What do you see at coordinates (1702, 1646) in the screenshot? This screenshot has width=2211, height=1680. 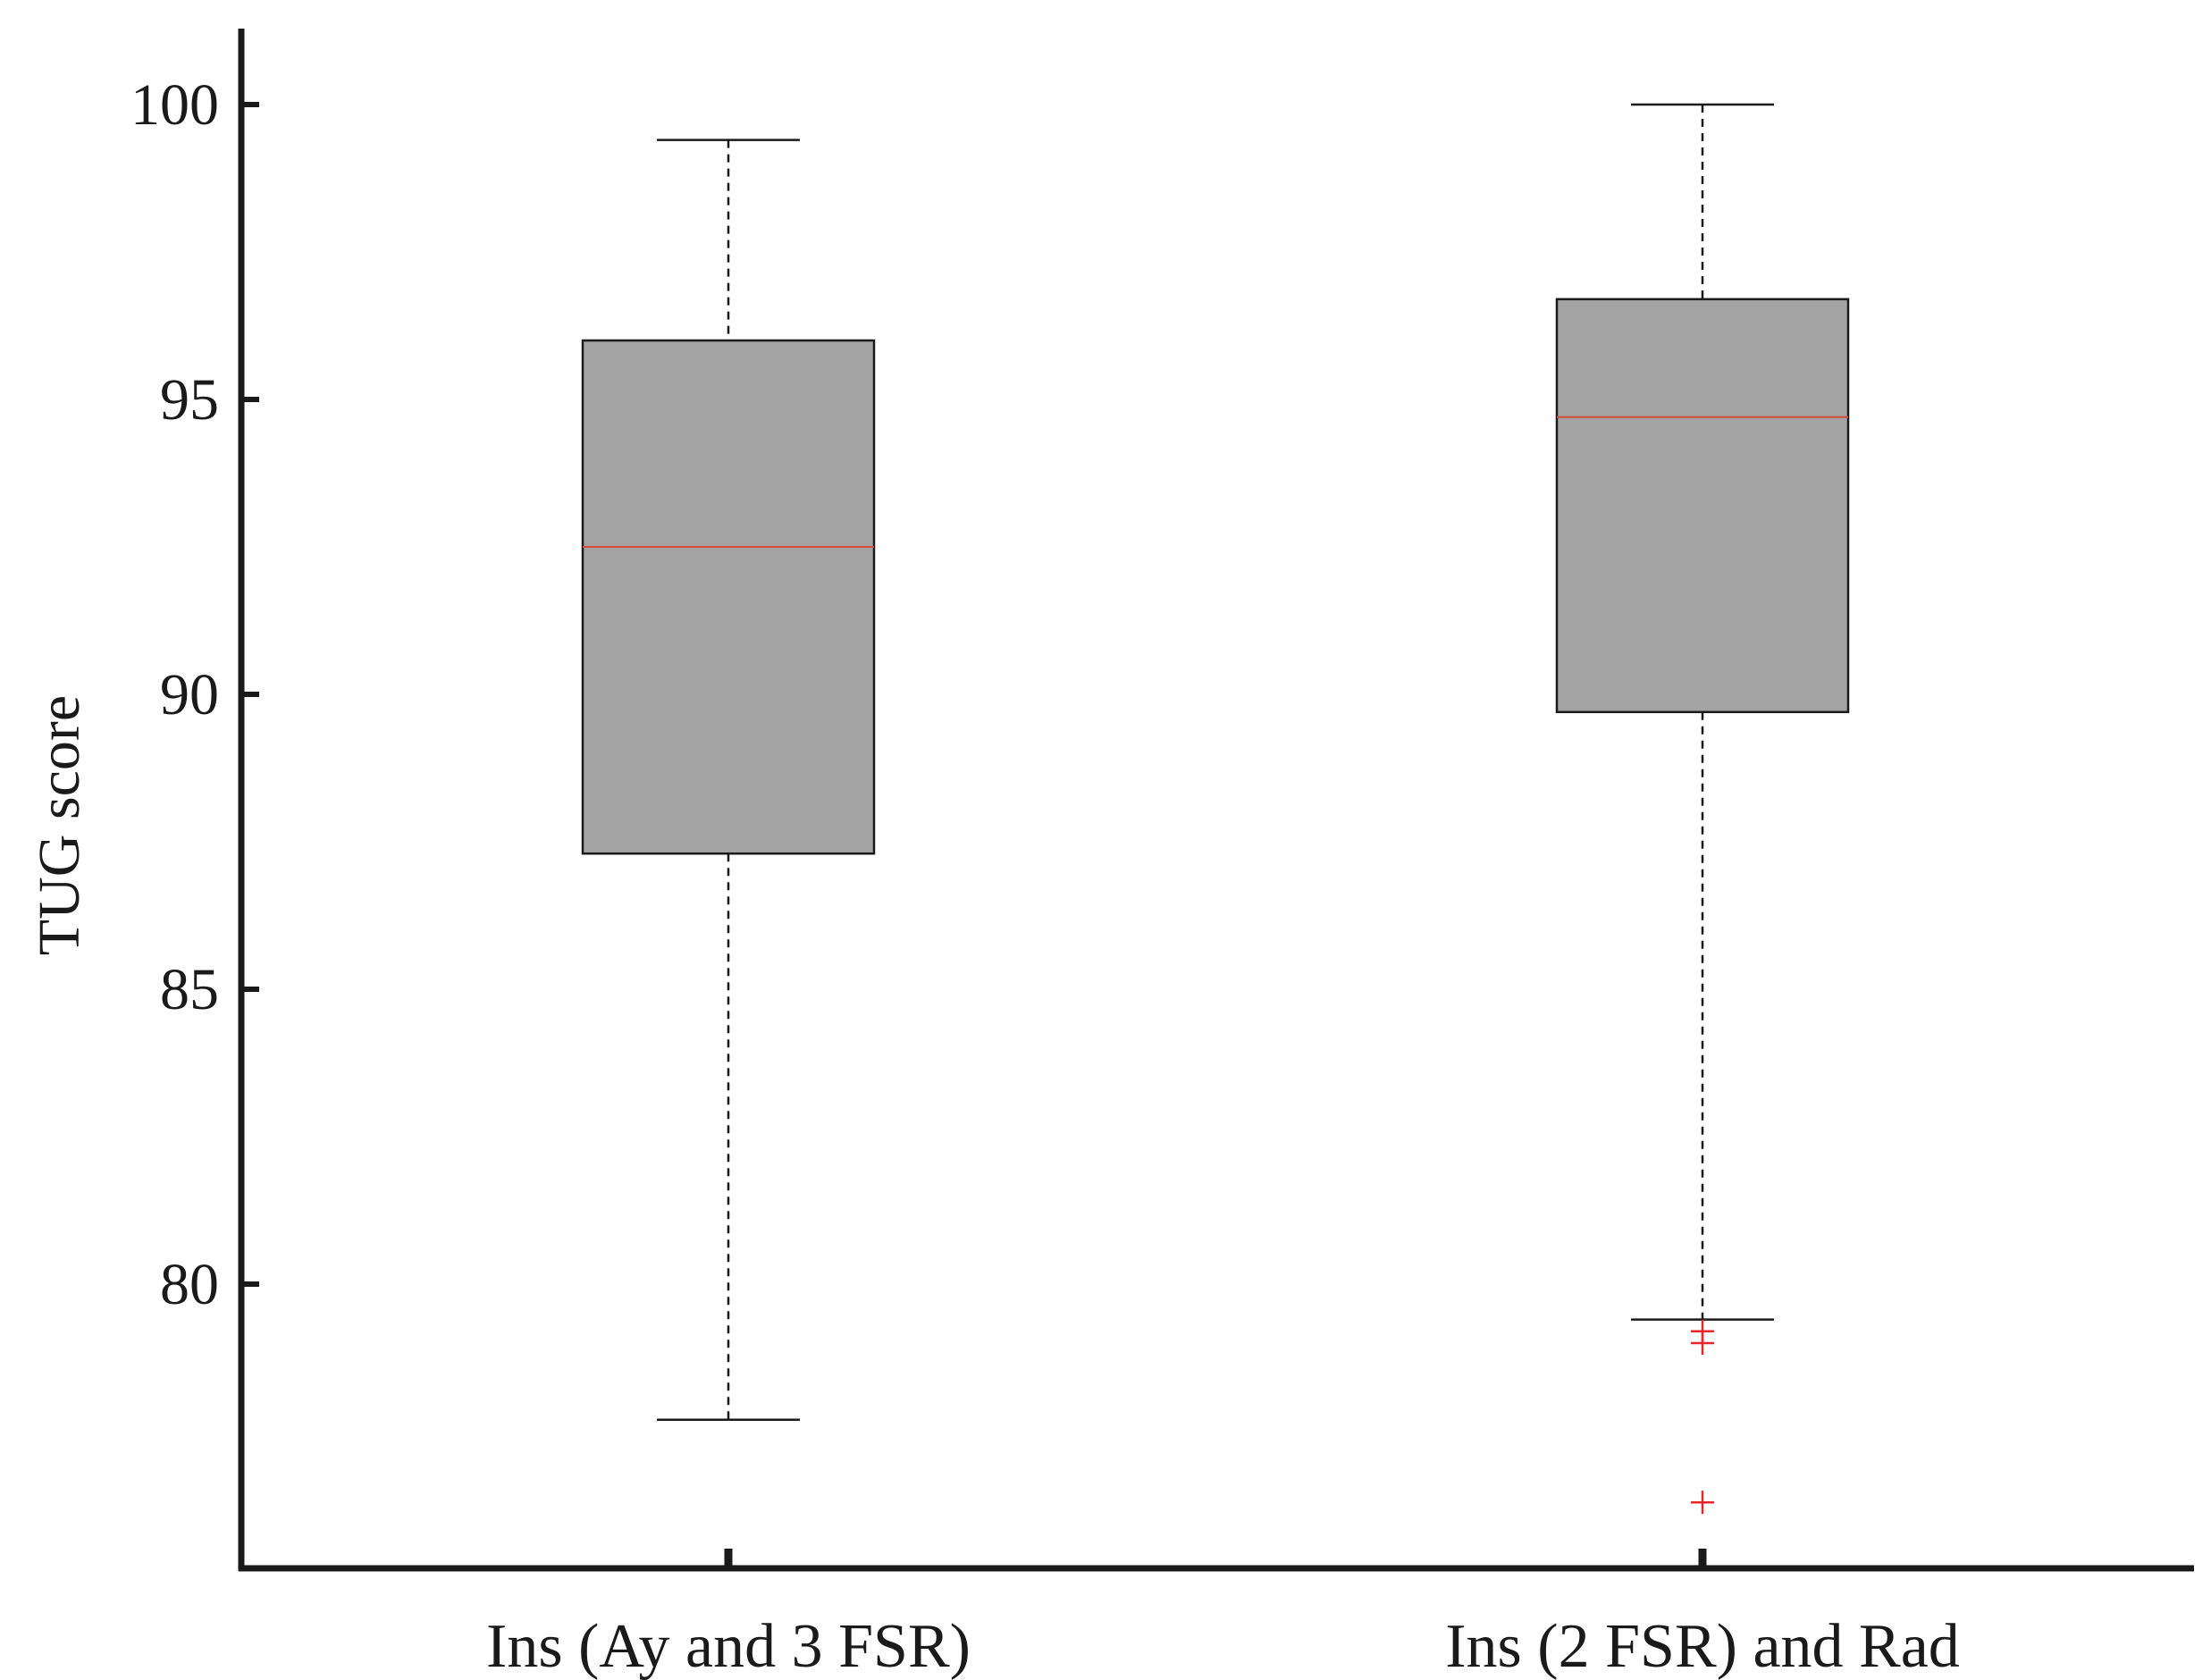 I see `x-tick-label: Ins (2 FSR) and Rad` at bounding box center [1702, 1646].